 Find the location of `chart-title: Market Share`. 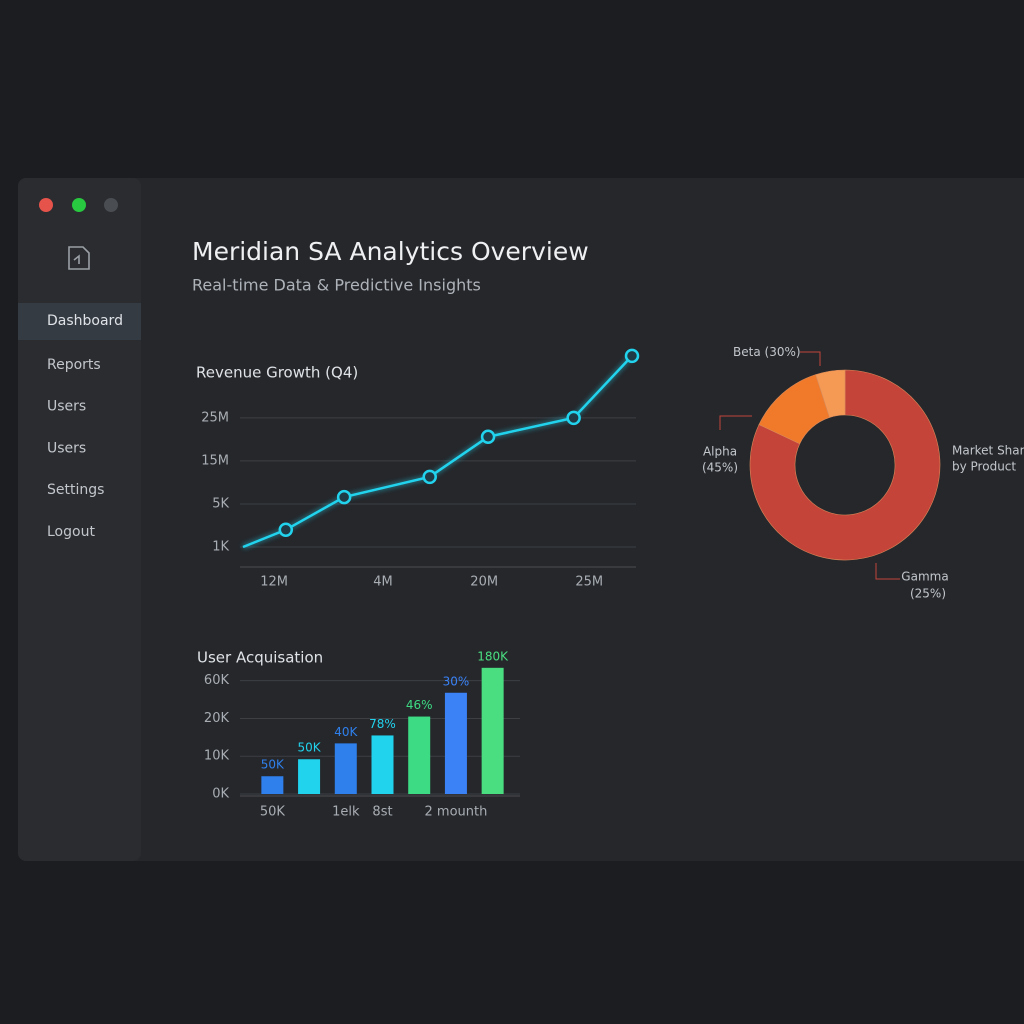

chart-title: Market Share is located at coordinates (988, 451).